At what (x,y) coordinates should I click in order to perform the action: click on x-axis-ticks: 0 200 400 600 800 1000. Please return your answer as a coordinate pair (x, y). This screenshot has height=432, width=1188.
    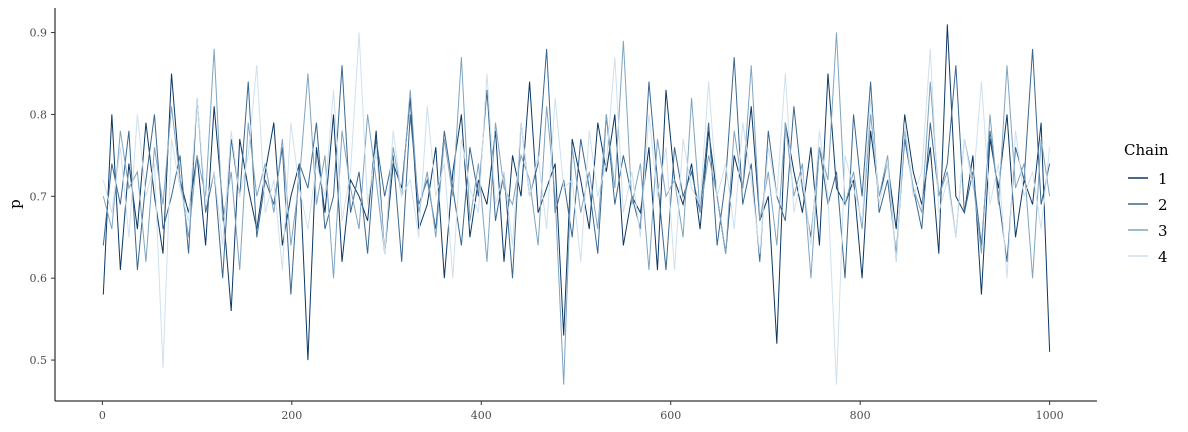
    Looking at the image, I should click on (581, 411).